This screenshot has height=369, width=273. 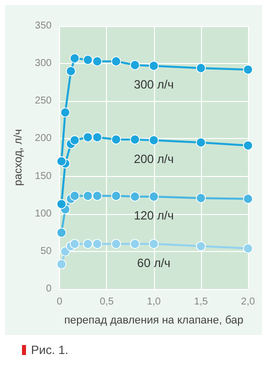 What do you see at coordinates (49, 289) in the screenshot?
I see `y-tick-label: 0` at bounding box center [49, 289].